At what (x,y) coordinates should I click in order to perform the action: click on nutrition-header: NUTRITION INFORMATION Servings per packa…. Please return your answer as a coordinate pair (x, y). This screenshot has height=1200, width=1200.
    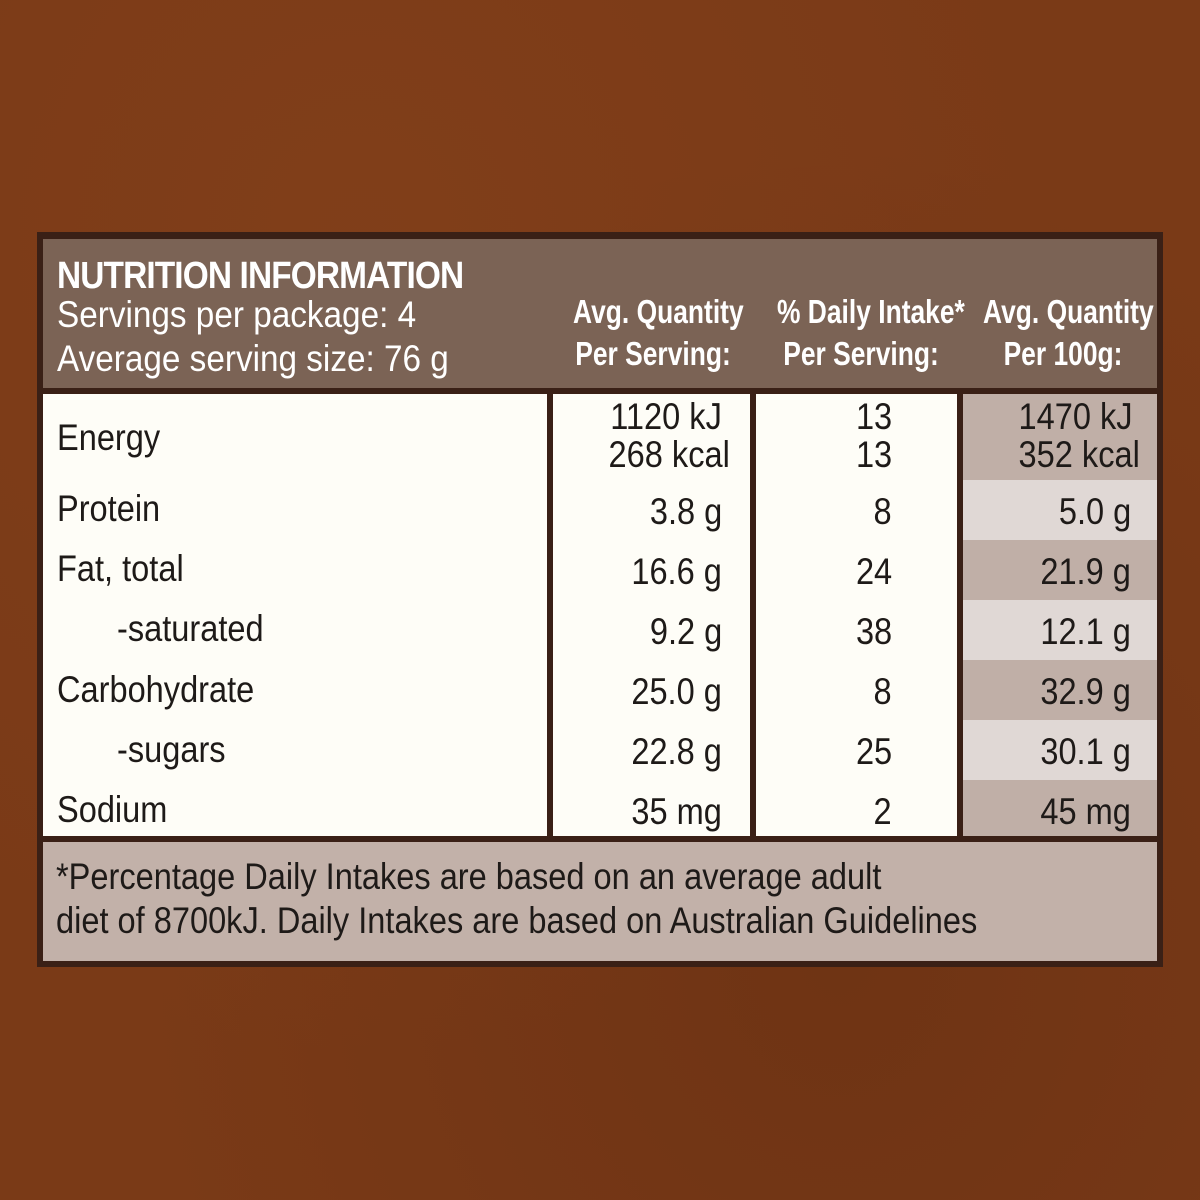
    Looking at the image, I should click on (600, 313).